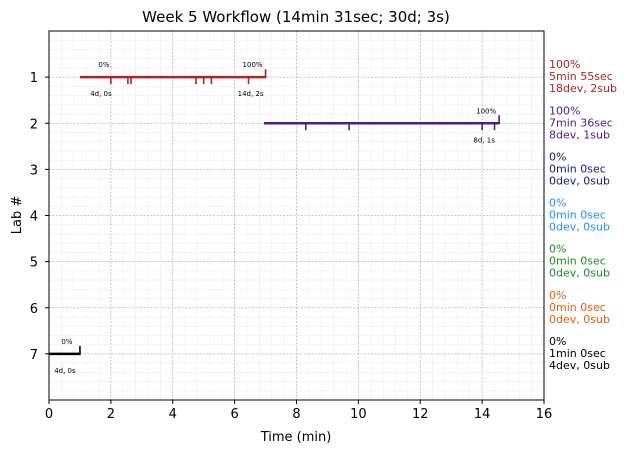 Image resolution: width=627 pixels, height=453 pixels. I want to click on lab-4-summary-line: 0%, so click(557, 203).